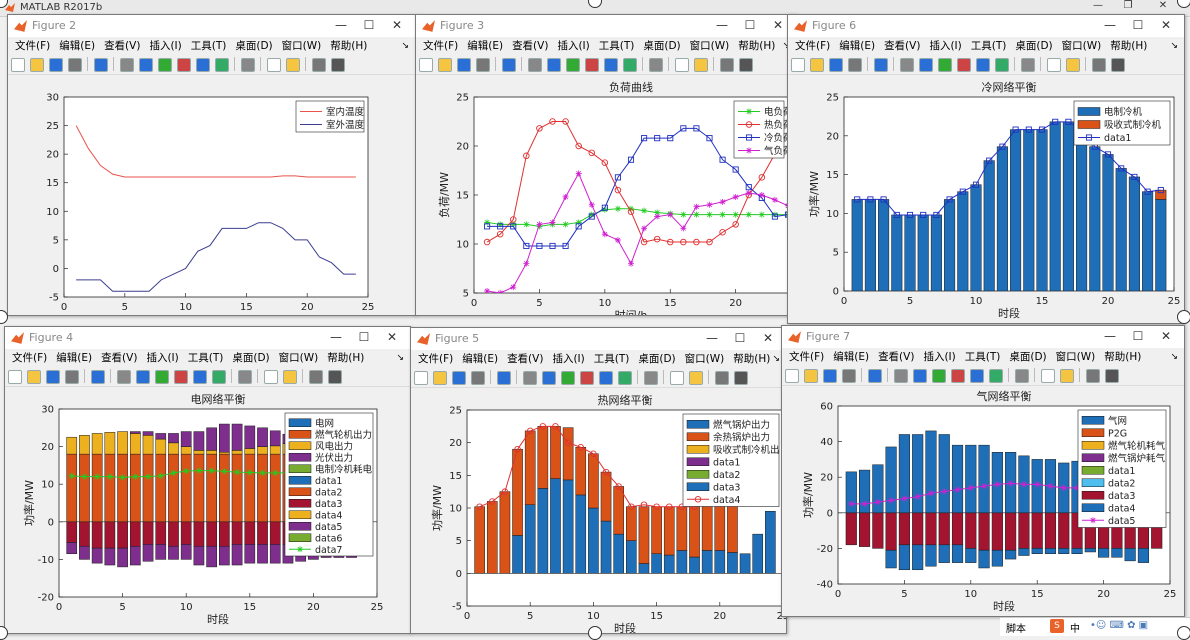 The height and width of the screenshot is (640, 1190). Describe the element at coordinates (983, 337) in the screenshot. I see `figure-title-bar: Figure 7 — ☐ ✕` at that location.